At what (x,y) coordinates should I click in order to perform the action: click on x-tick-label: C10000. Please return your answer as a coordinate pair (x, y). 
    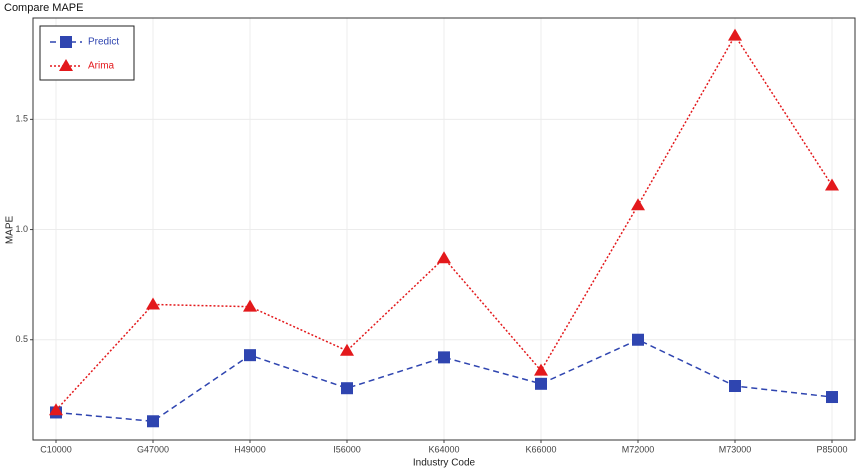
    Looking at the image, I should click on (56, 449).